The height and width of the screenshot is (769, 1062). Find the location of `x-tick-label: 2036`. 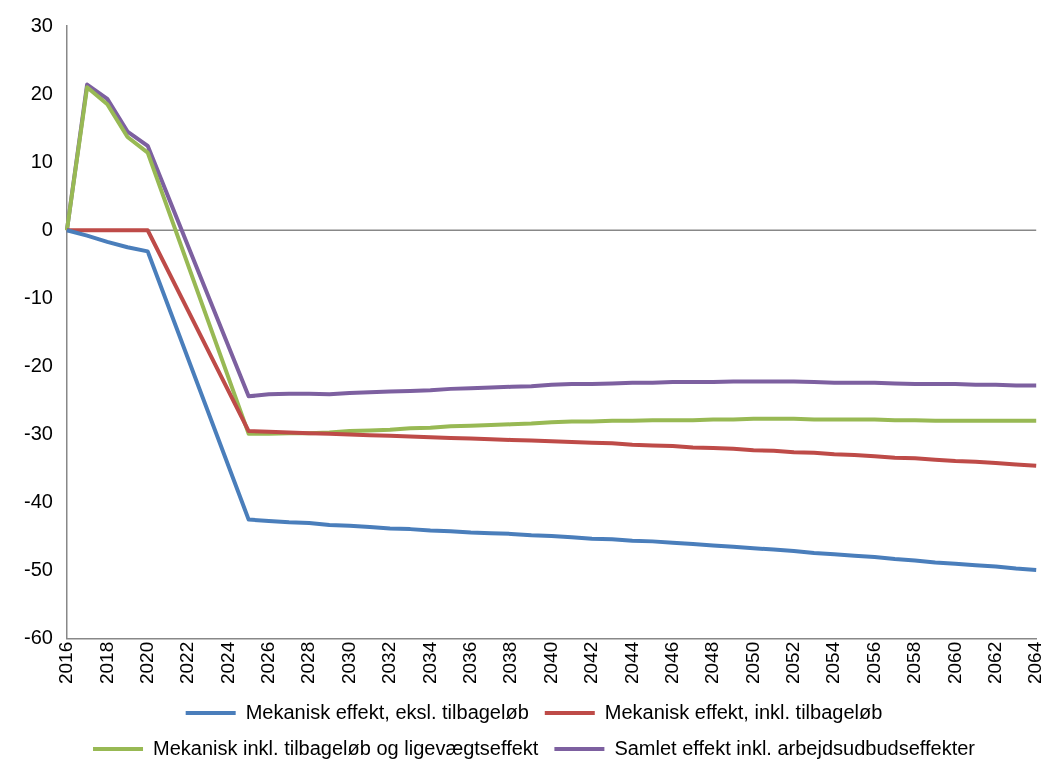

x-tick-label: 2036 is located at coordinates (470, 663).